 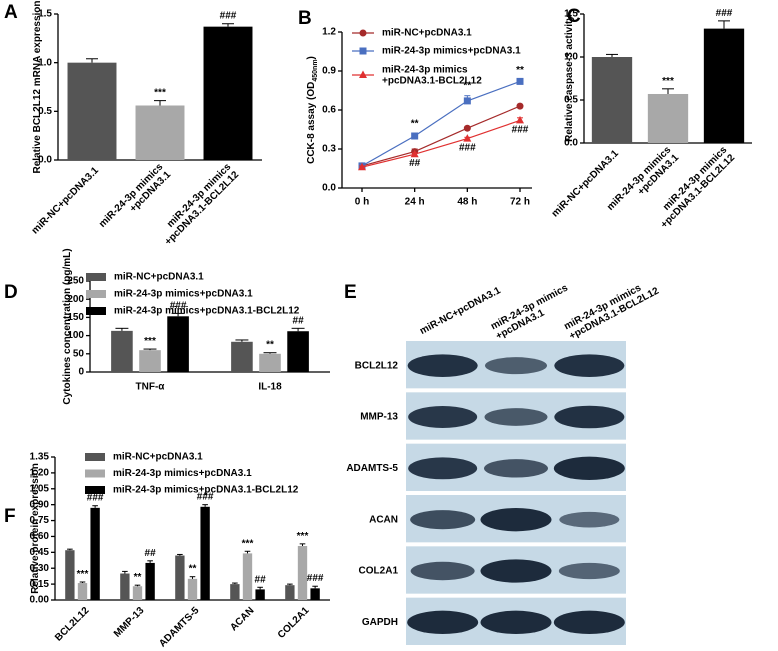 I want to click on y-axis-label: Cytokines concentration (pg/mL), so click(x=67, y=326).